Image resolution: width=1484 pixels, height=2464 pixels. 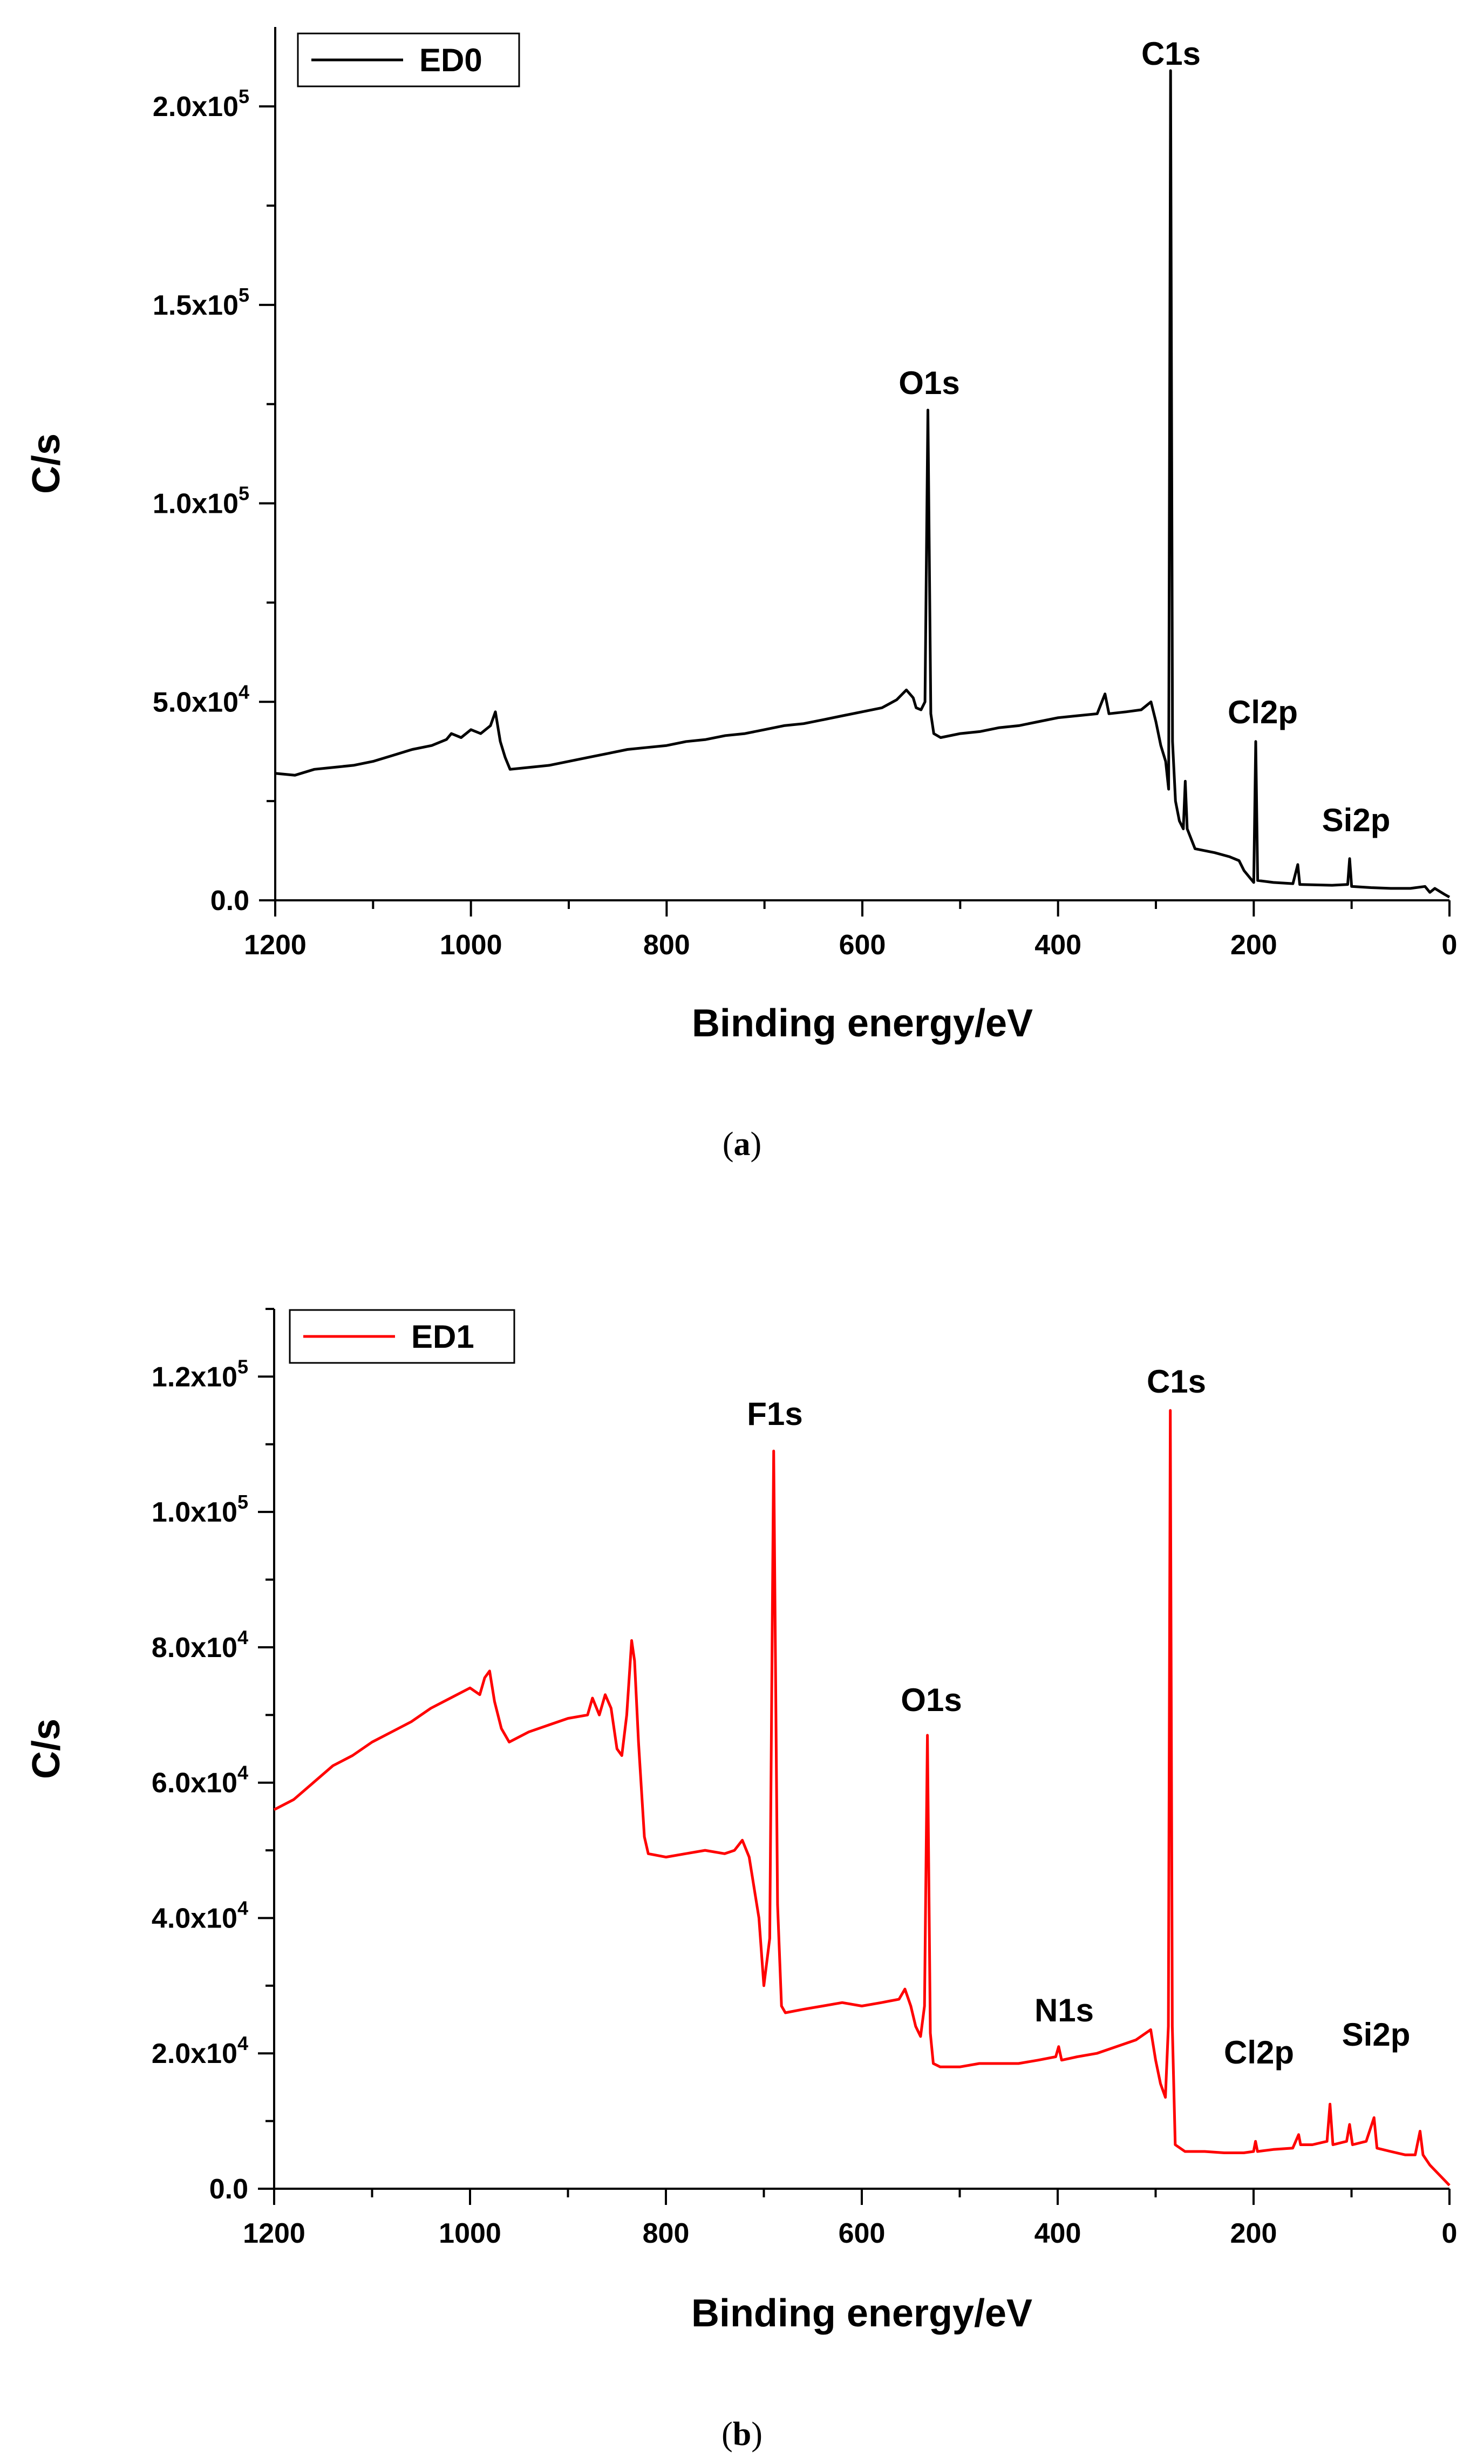 I want to click on panel-caption: (a), so click(x=742, y=1144).